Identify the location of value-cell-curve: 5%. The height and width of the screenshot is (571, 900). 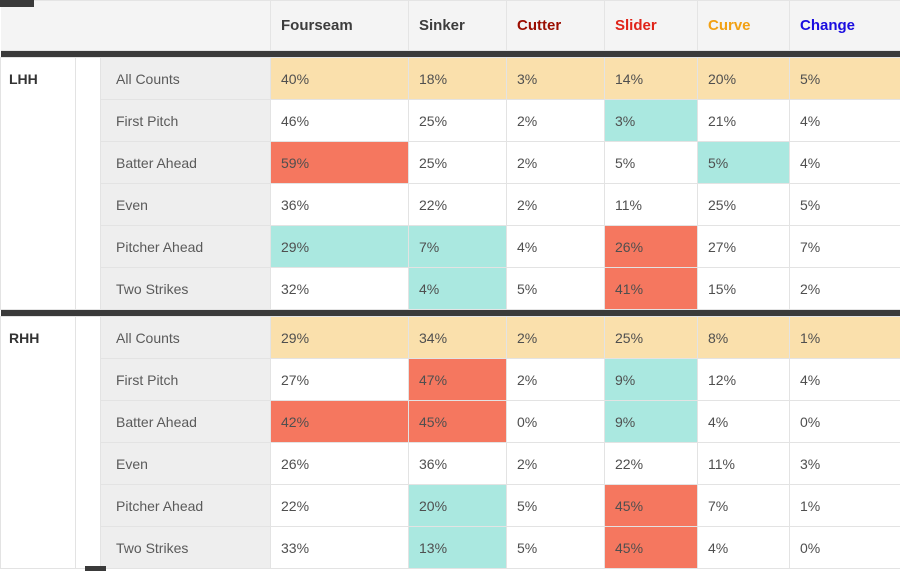
(743, 162).